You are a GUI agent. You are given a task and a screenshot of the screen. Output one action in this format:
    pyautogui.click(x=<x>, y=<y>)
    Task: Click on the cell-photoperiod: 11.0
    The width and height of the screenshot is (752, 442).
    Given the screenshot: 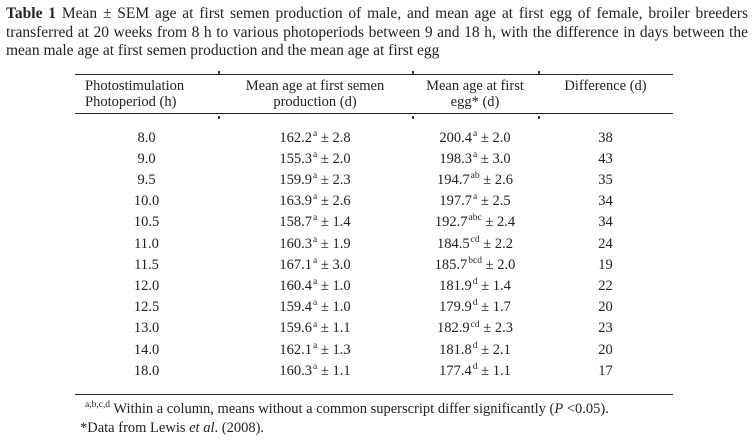 What is the action you would take?
    pyautogui.click(x=146, y=244)
    